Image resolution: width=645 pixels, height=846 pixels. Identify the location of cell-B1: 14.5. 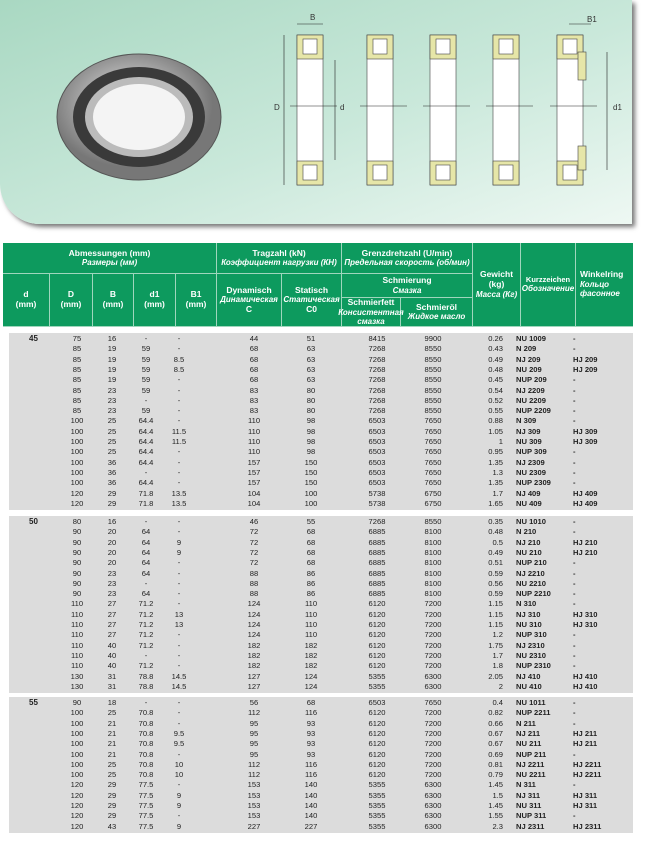
(179, 686).